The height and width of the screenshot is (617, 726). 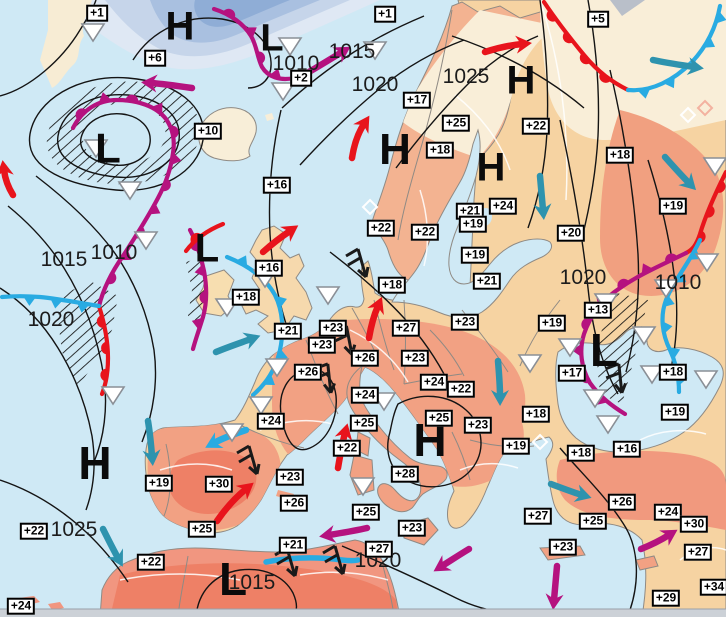 I want to click on hatched-trough-area, so click(x=88, y=334).